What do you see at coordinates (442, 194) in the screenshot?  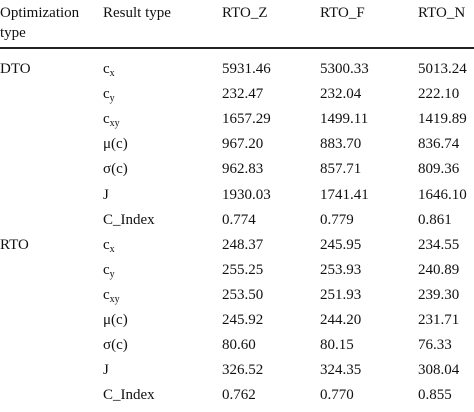 I see `value-cell: 1646.10` at bounding box center [442, 194].